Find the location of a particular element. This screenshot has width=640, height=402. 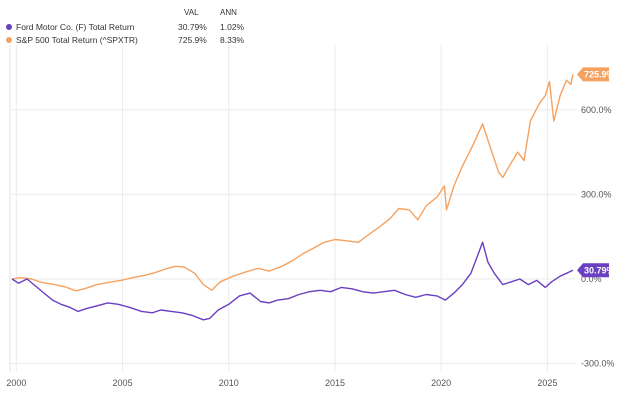

x-tick-label: 2000 is located at coordinates (16, 383).